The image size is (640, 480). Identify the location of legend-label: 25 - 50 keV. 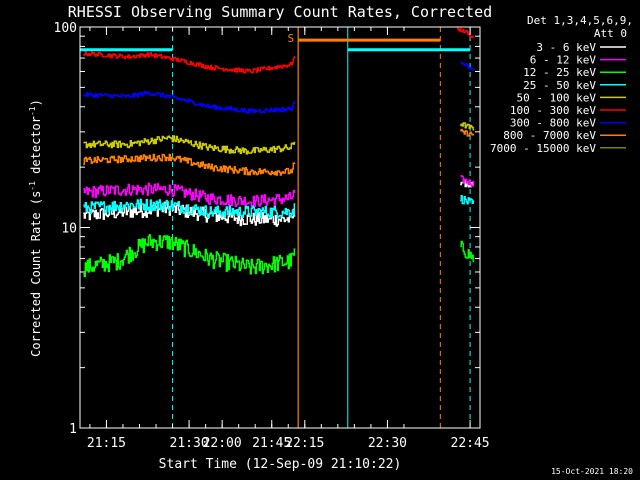
(559, 85).